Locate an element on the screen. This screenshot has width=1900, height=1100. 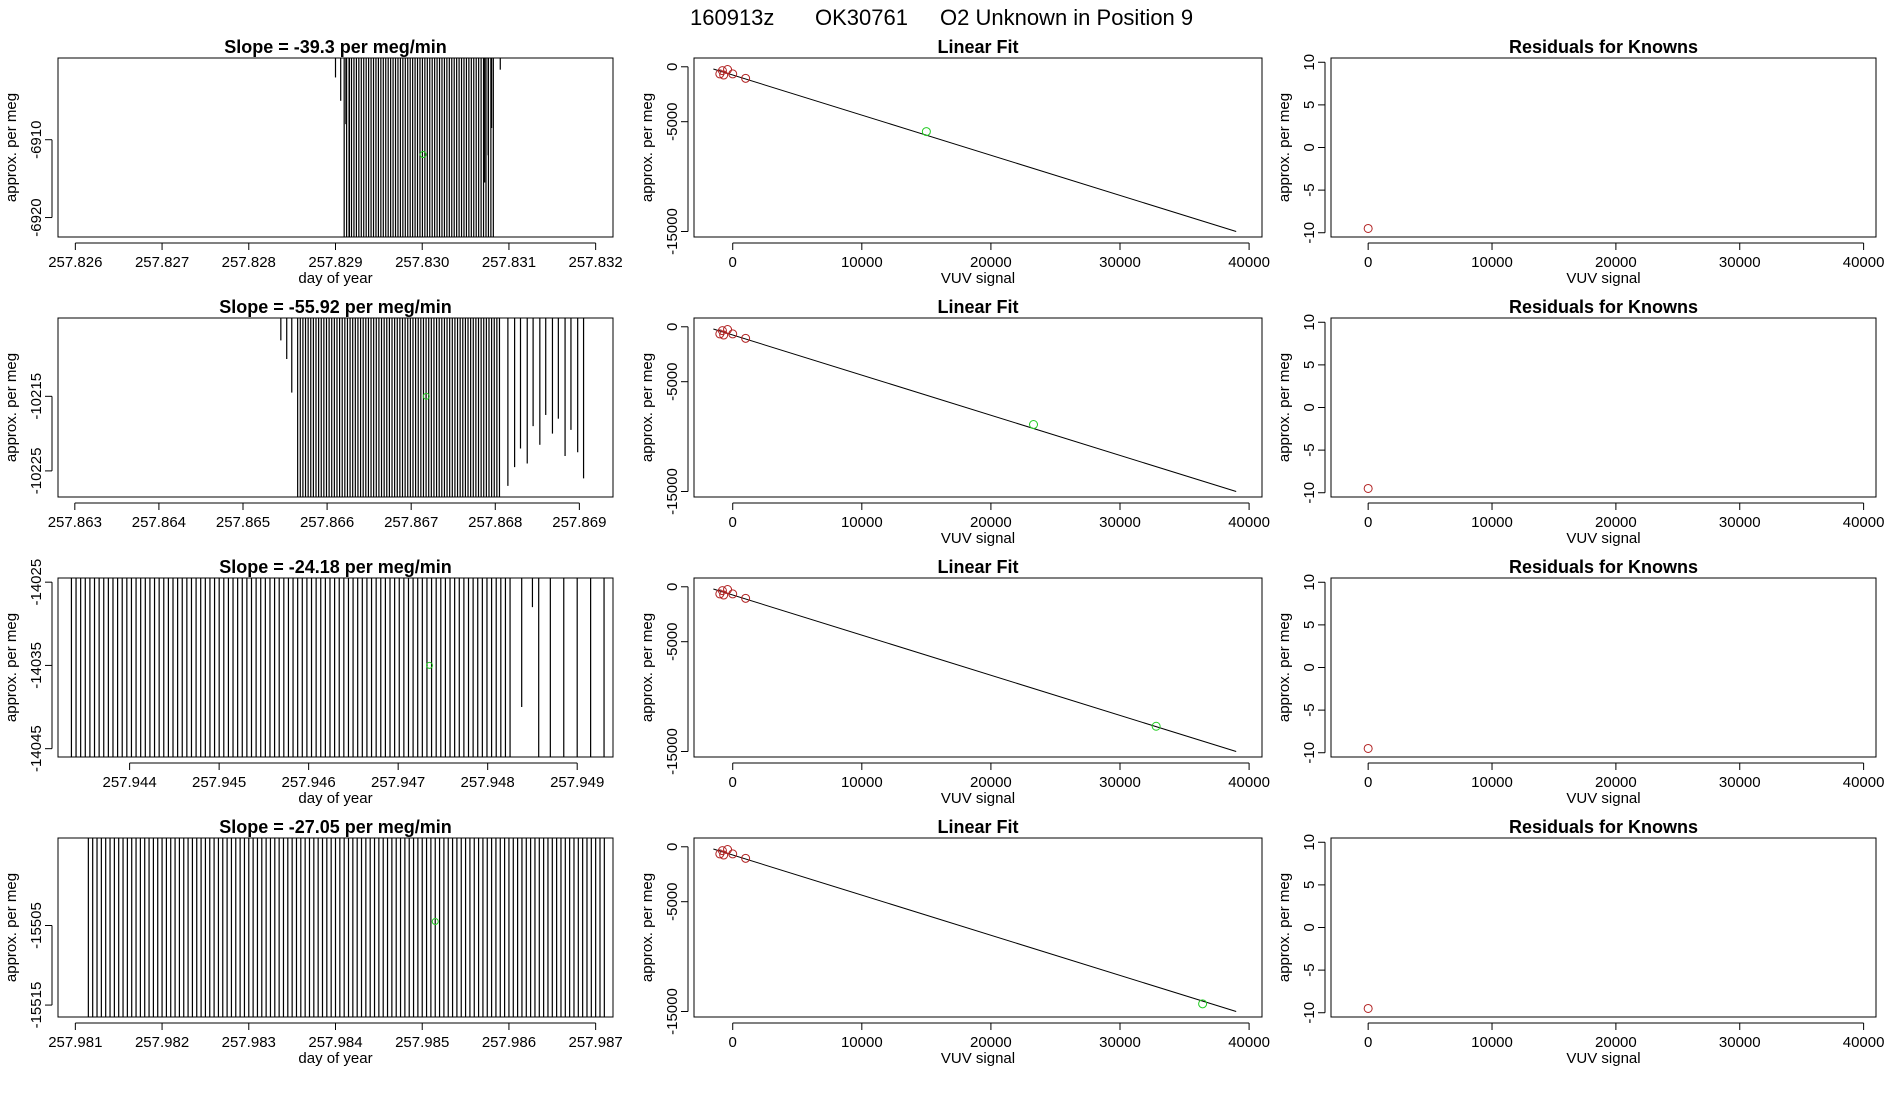
x-tick-label: 257.863 is located at coordinates (75, 522).